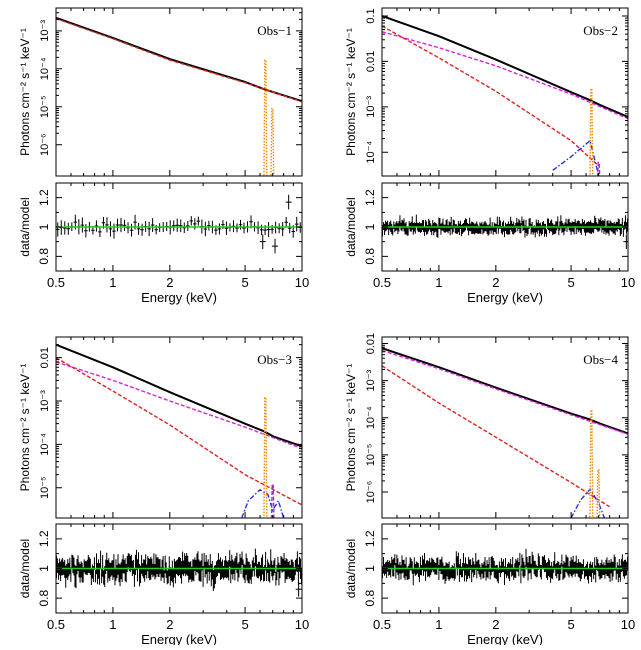 Image resolution: width=641 pixels, height=650 pixels. Describe the element at coordinates (45, 144) in the screenshot. I see `y-tick-label: 10⁻⁶` at that location.